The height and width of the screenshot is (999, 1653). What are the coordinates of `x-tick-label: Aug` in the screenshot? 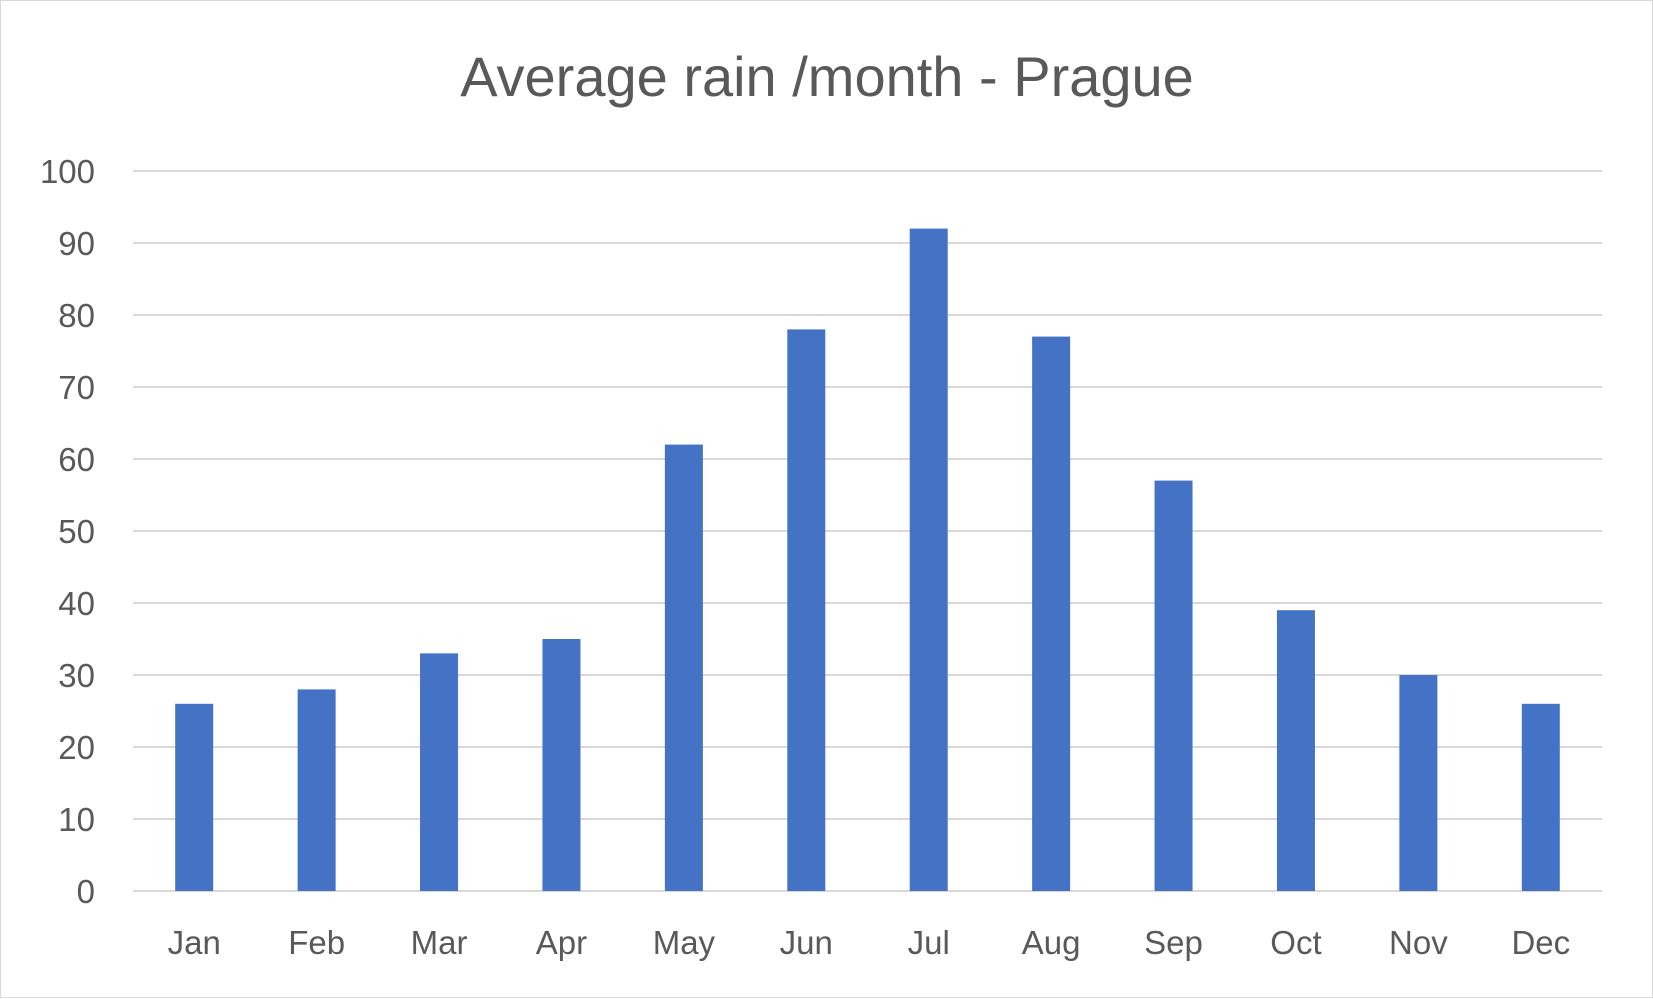 It's located at (1051, 942).